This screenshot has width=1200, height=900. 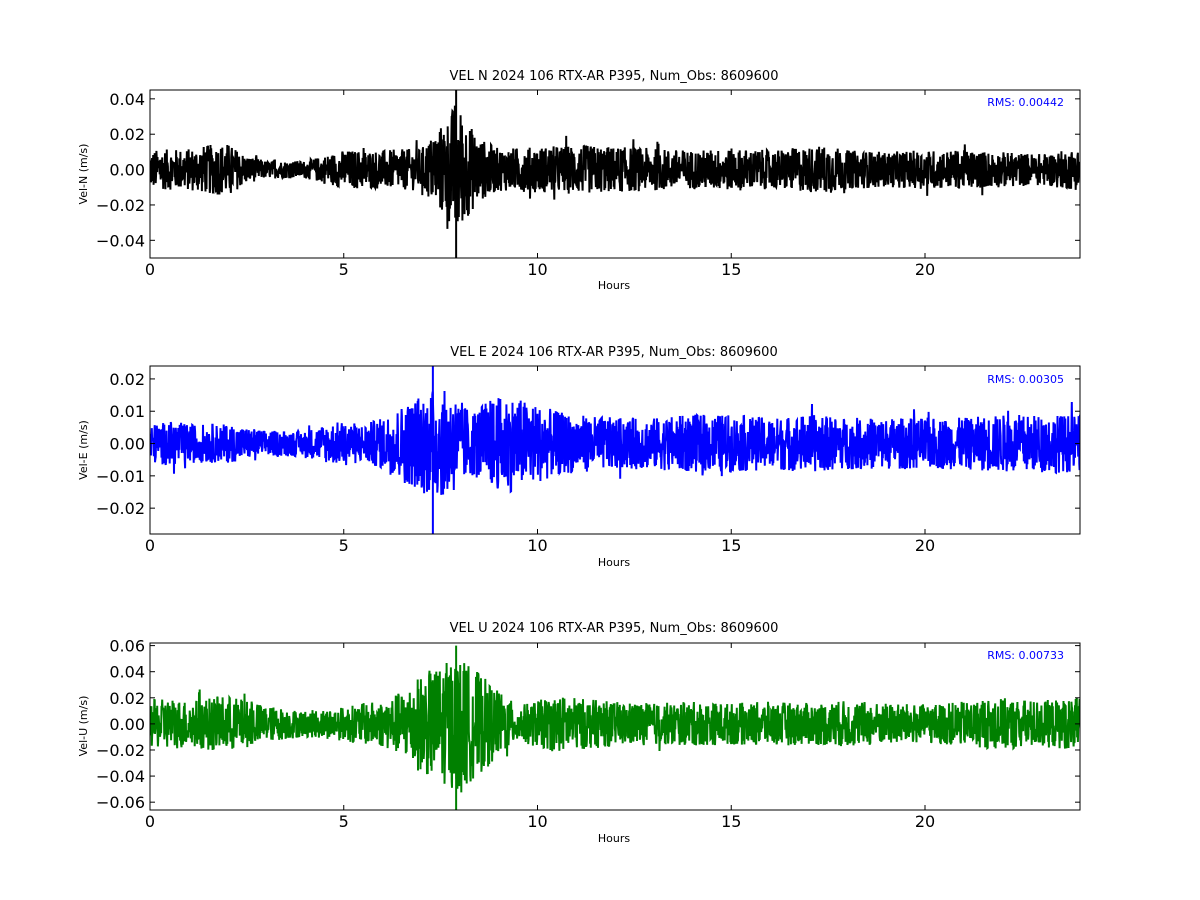 What do you see at coordinates (127, 411) in the screenshot?
I see `y-tick-label: 0.01` at bounding box center [127, 411].